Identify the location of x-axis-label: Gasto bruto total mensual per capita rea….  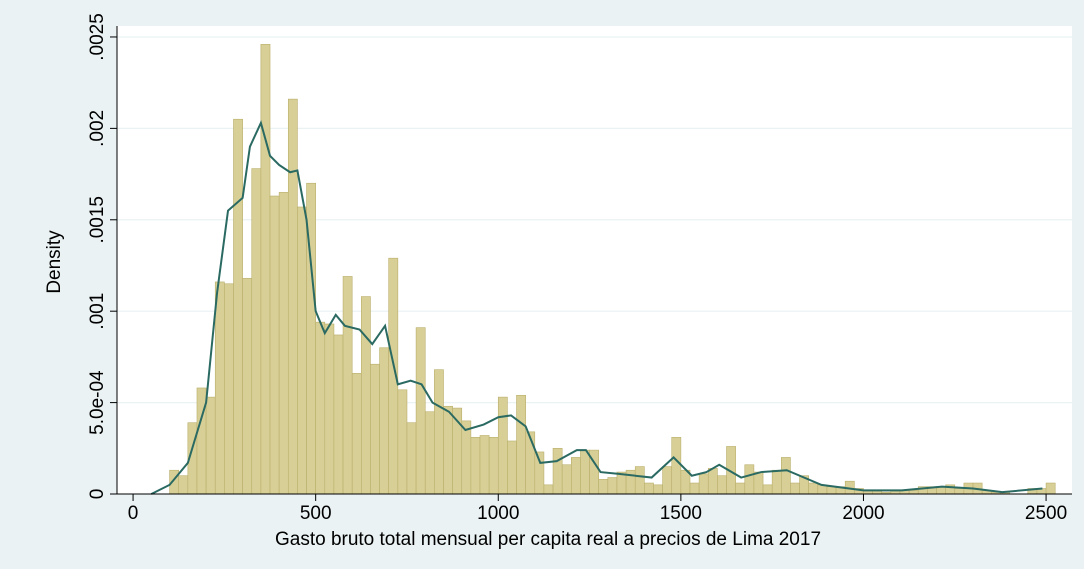
(548, 539).